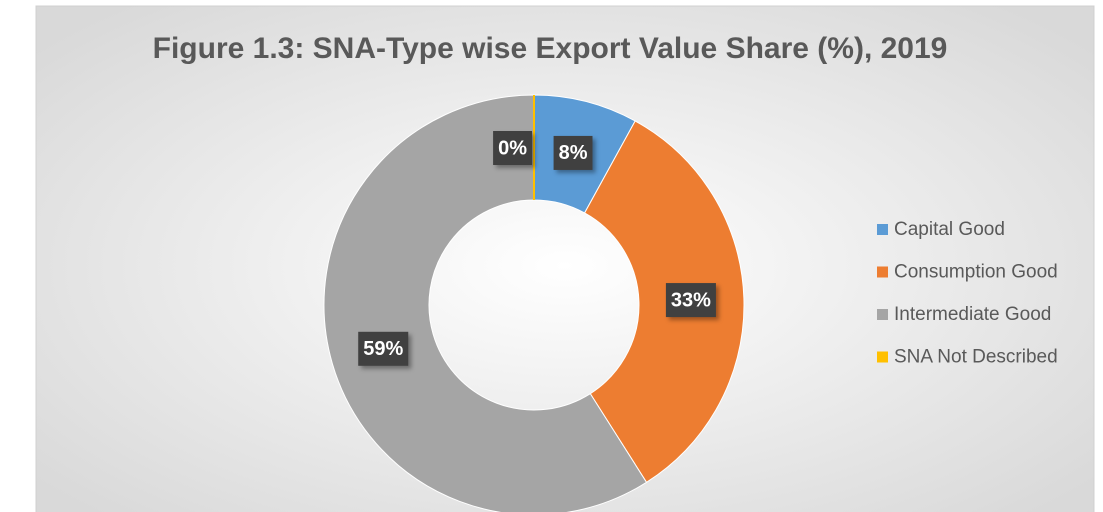 This screenshot has width=1103, height=512. I want to click on data-label-text: 0%, so click(512, 148).